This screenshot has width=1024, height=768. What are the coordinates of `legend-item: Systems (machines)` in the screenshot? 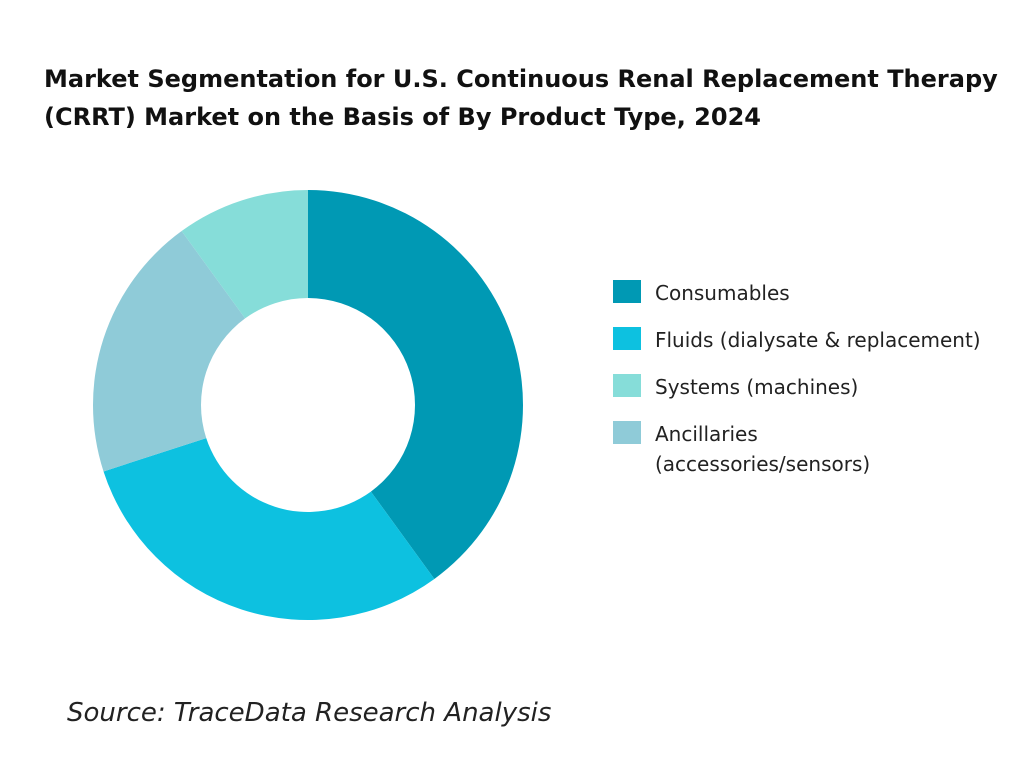 It's located at (818, 387).